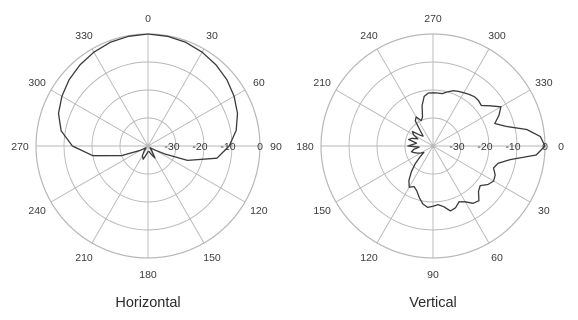 Image resolution: width=578 pixels, height=320 pixels. I want to click on horizontal-series, so click(148, 97).